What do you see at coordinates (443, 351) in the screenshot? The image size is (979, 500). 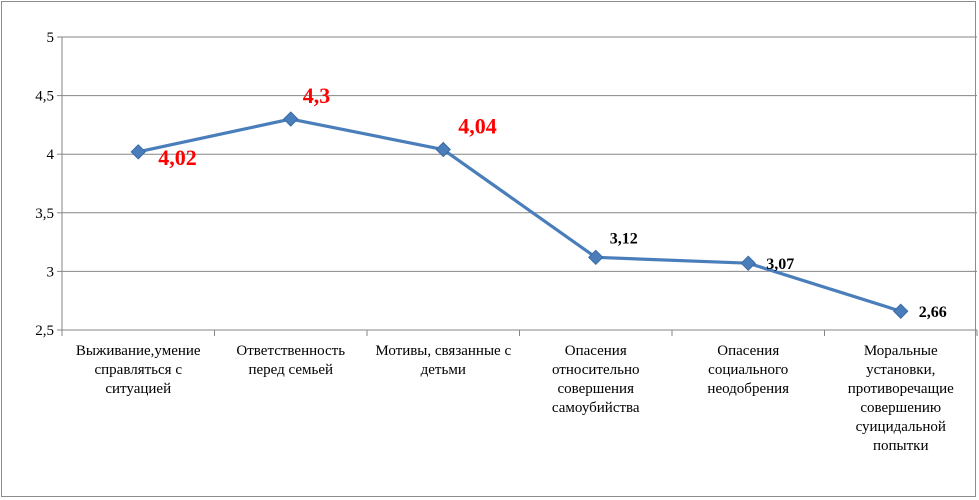 I see `x-category-label-line: Мотивы, связанные с` at bounding box center [443, 351].